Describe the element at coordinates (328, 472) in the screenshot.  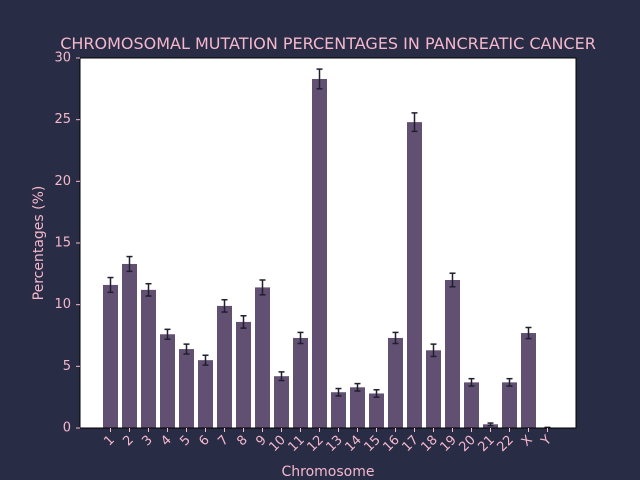
I see `x-axis-label: Chromosome` at that location.